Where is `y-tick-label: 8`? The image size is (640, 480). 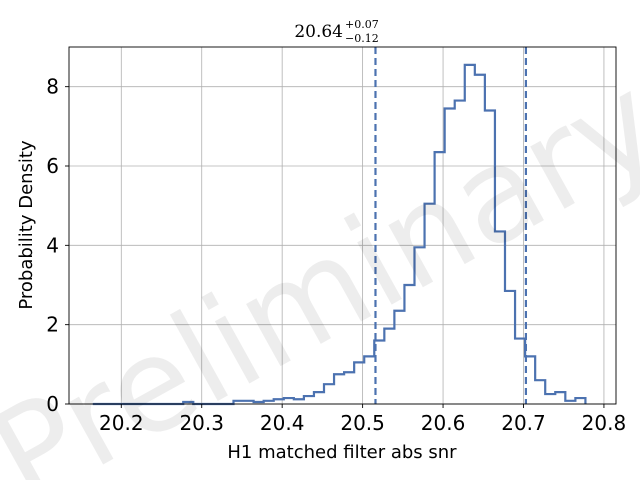 y-tick-label: 8 is located at coordinates (52, 87).